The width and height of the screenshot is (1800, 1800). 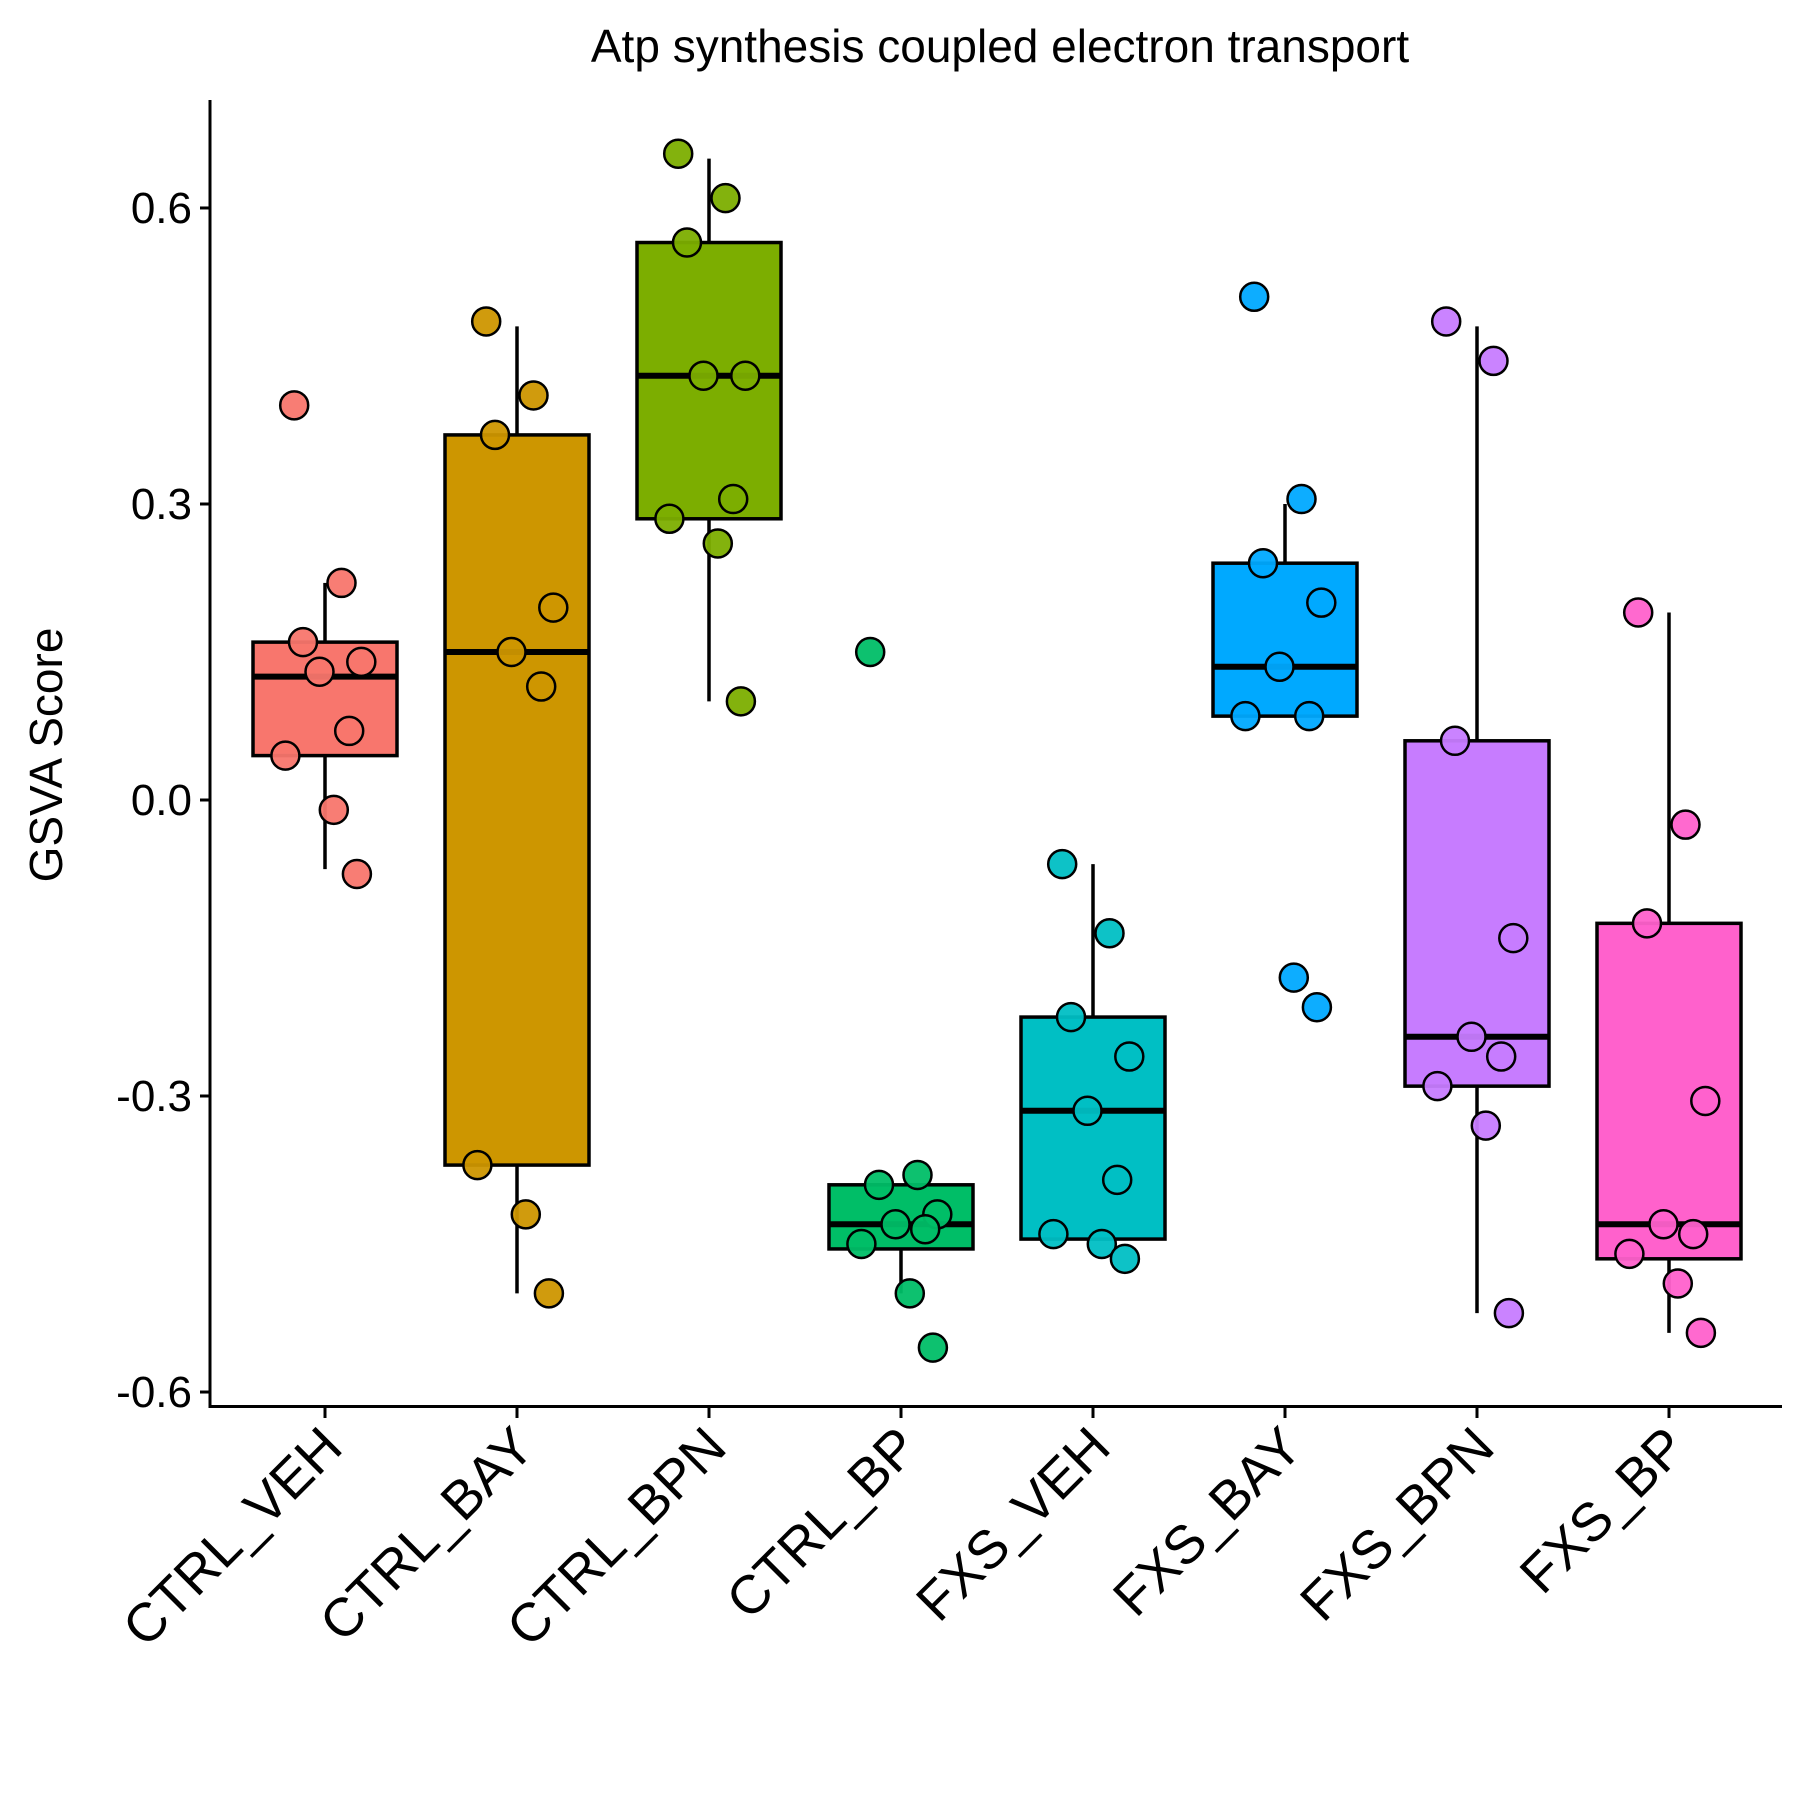 I want to click on box-group-ctrl-bp, so click(x=901, y=999).